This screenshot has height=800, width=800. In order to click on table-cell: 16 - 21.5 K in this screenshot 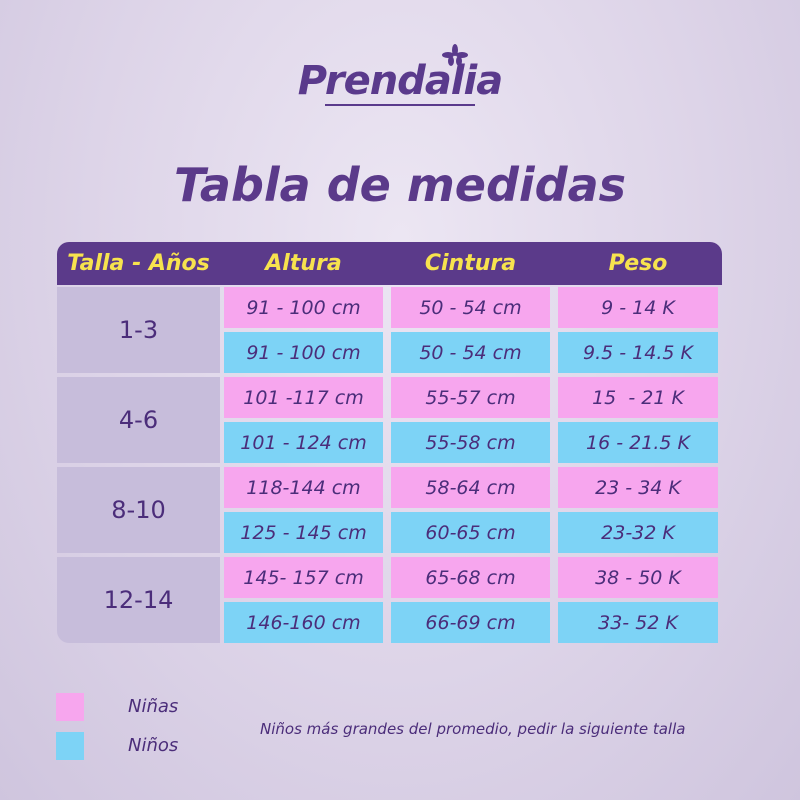, I will do `click(638, 442)`.